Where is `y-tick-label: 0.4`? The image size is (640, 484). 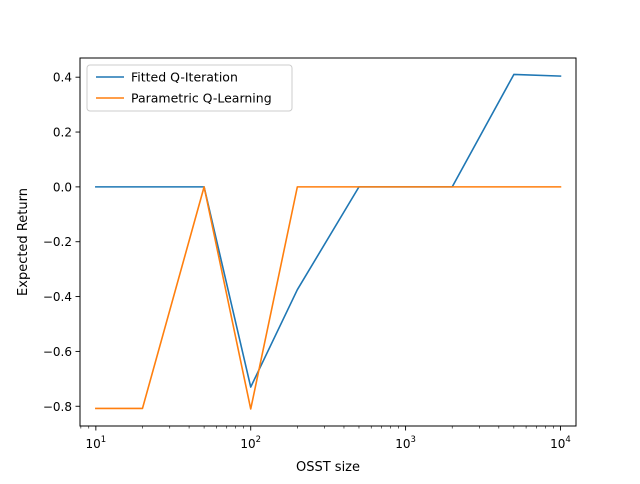
y-tick-label: 0.4 is located at coordinates (62, 78).